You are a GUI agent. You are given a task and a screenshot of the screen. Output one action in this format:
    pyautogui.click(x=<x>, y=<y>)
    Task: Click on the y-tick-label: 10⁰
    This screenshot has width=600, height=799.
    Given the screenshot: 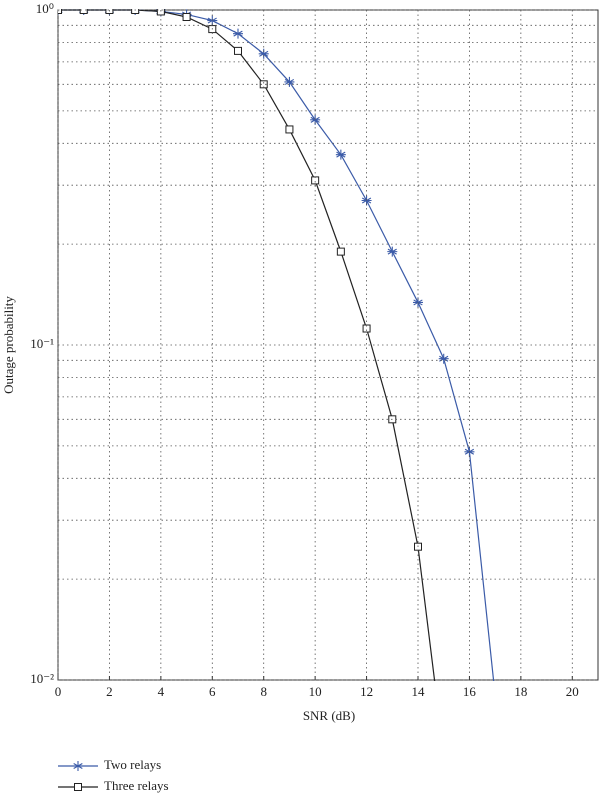 What is the action you would take?
    pyautogui.click(x=45, y=8)
    